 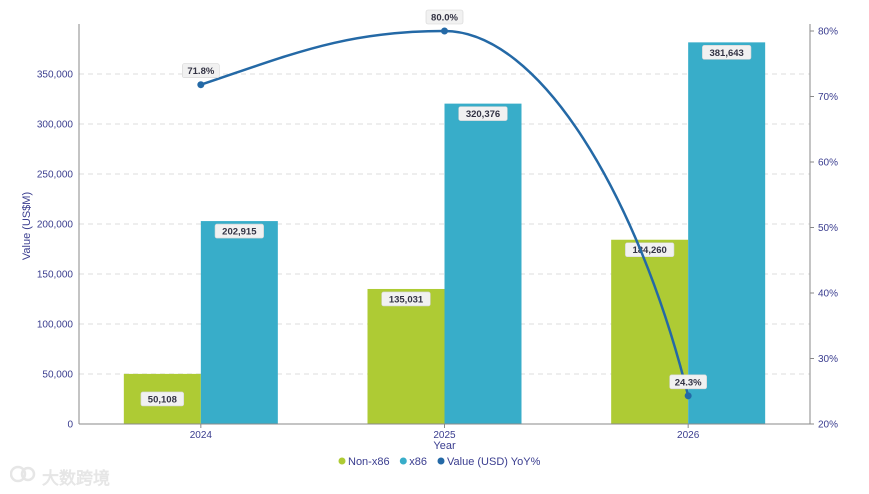 I want to click on y-tick-label: 250,000, so click(x=55, y=175).